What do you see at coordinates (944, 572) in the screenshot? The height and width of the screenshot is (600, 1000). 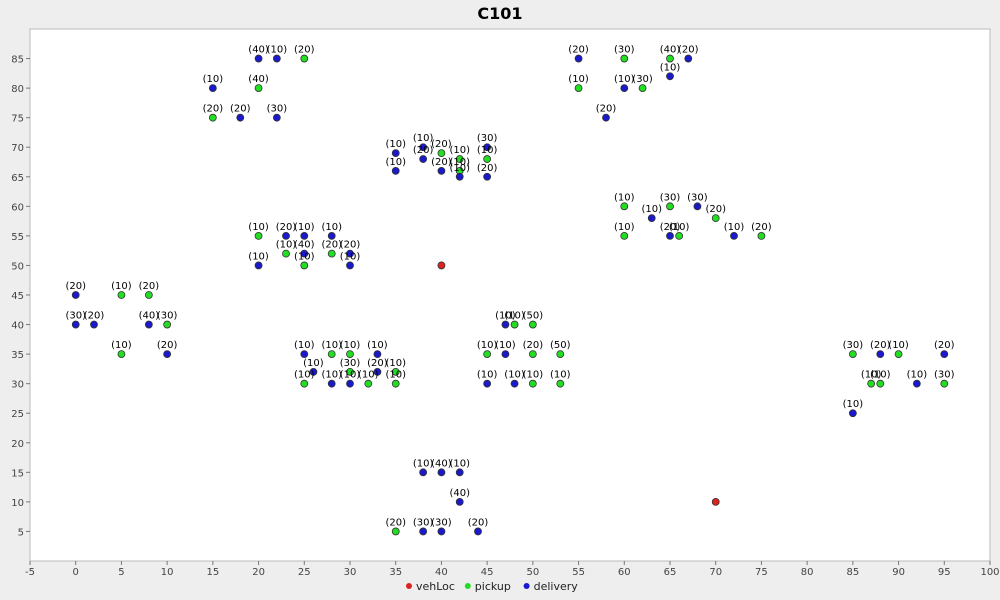 I see `x-tick-label: 95` at bounding box center [944, 572].